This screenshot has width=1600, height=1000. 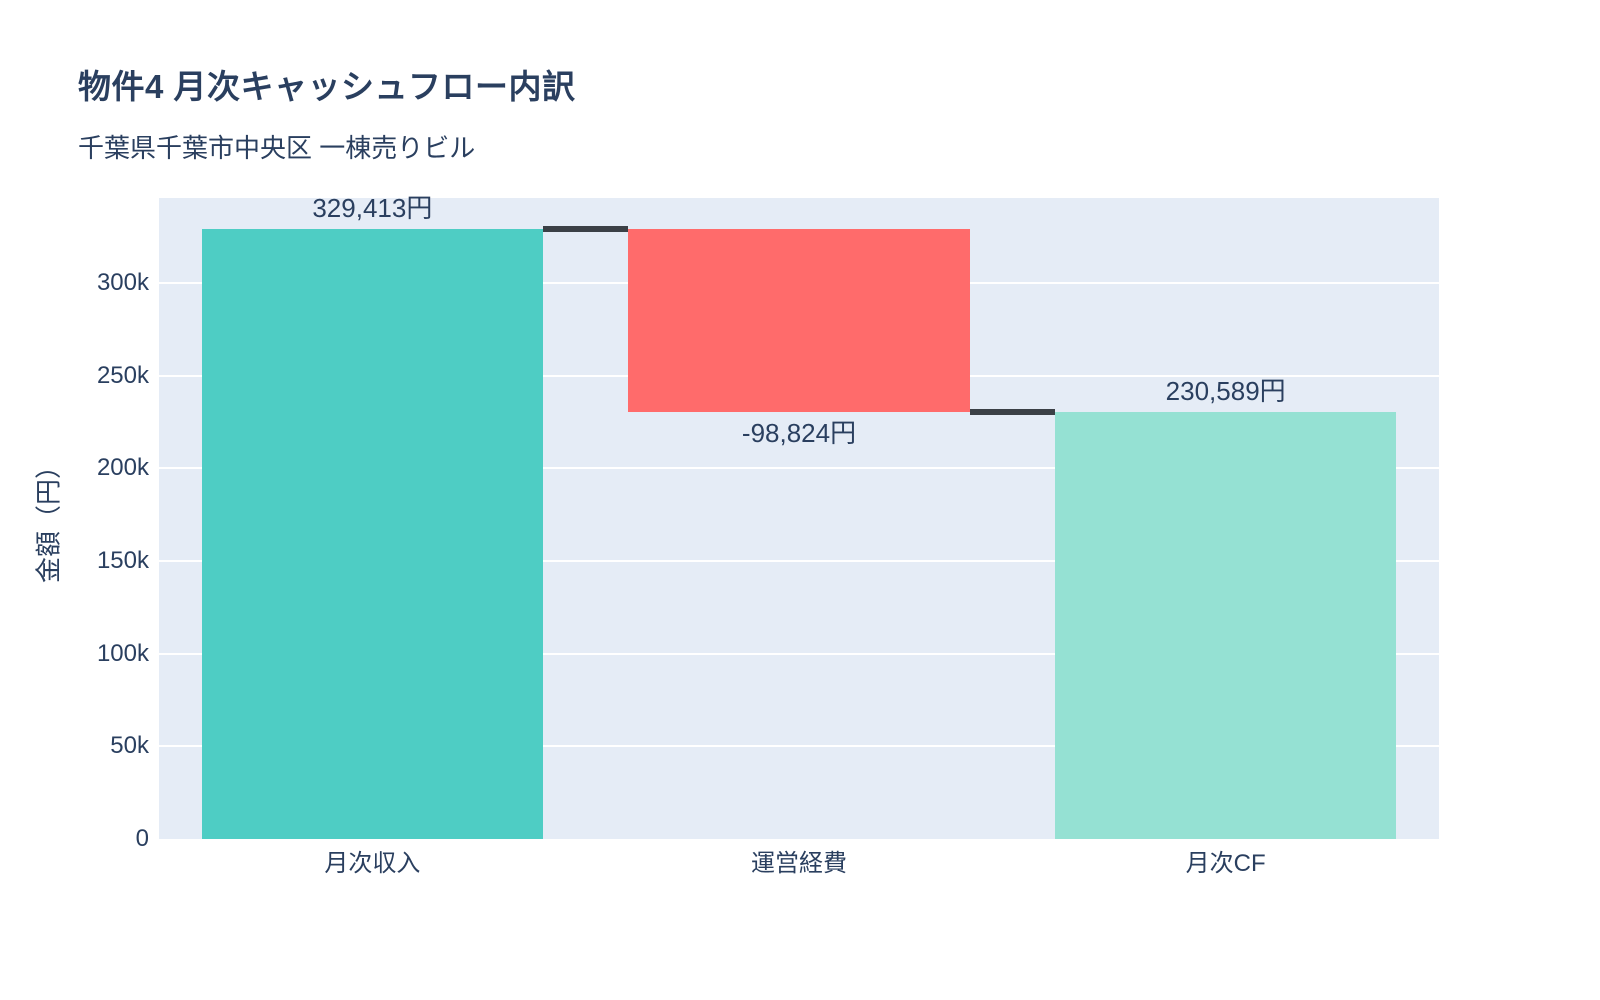 What do you see at coordinates (122, 283) in the screenshot?
I see `y-tick-label: 300k` at bounding box center [122, 283].